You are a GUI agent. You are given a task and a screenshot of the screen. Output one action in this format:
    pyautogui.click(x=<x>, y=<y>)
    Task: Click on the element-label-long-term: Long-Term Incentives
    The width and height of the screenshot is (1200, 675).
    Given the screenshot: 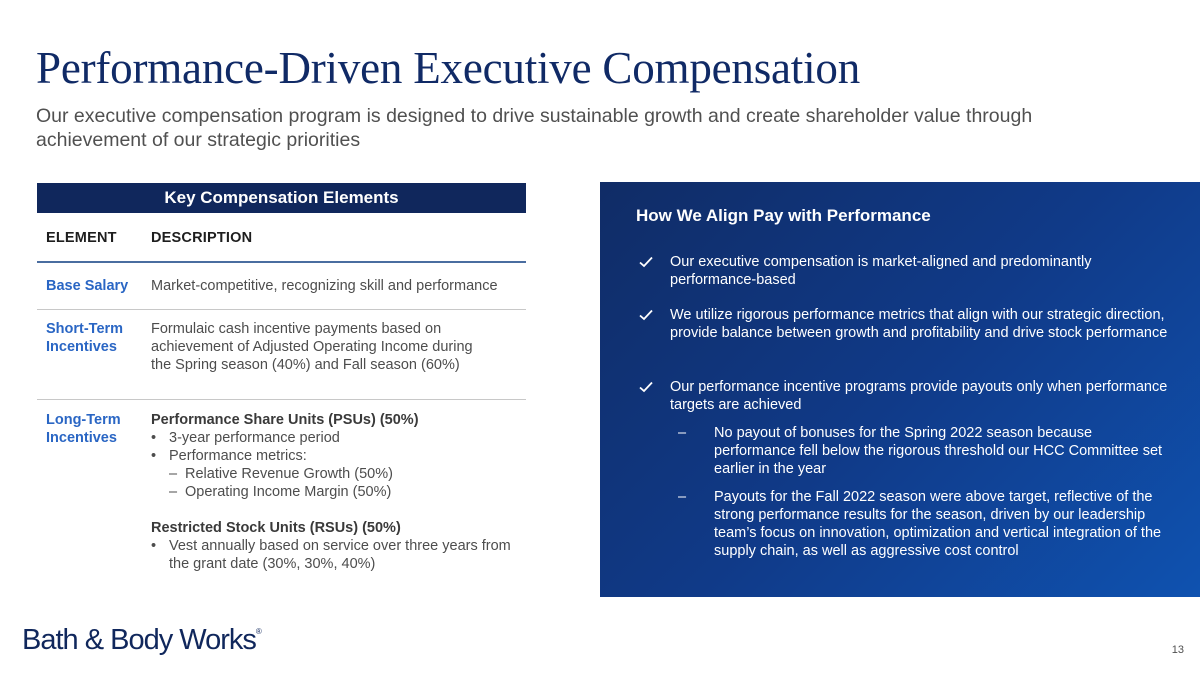 What is the action you would take?
    pyautogui.click(x=96, y=429)
    